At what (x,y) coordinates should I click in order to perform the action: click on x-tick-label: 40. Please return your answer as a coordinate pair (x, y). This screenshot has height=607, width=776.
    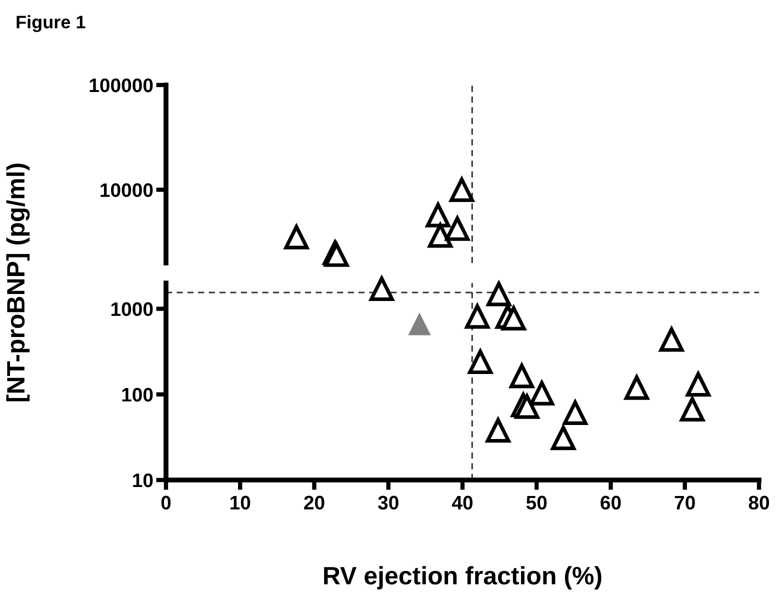
    Looking at the image, I should click on (462, 503).